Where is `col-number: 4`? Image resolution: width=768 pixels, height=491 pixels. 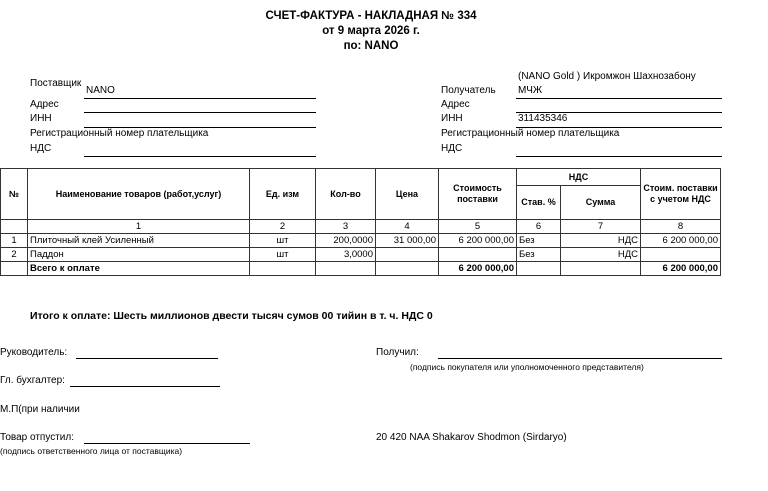
col-number: 4 is located at coordinates (407, 226).